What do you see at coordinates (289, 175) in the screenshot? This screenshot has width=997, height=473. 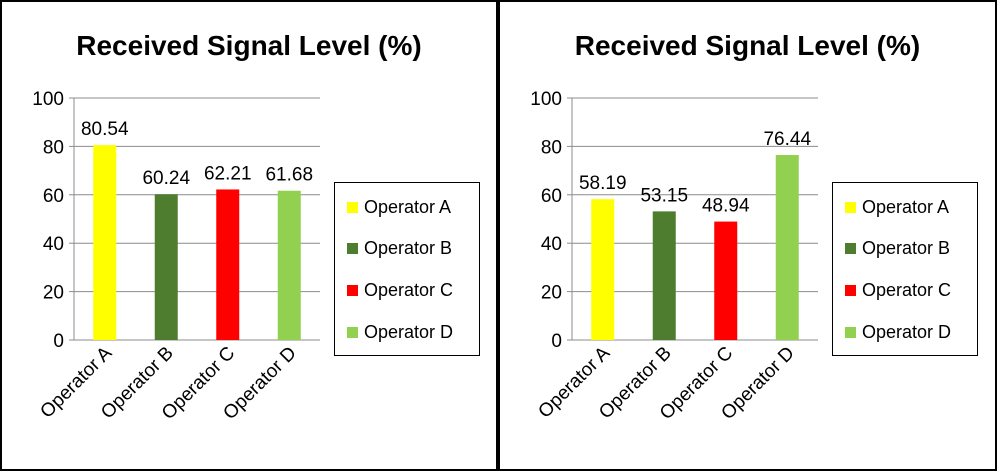 I see `data-label: 61.68` at bounding box center [289, 175].